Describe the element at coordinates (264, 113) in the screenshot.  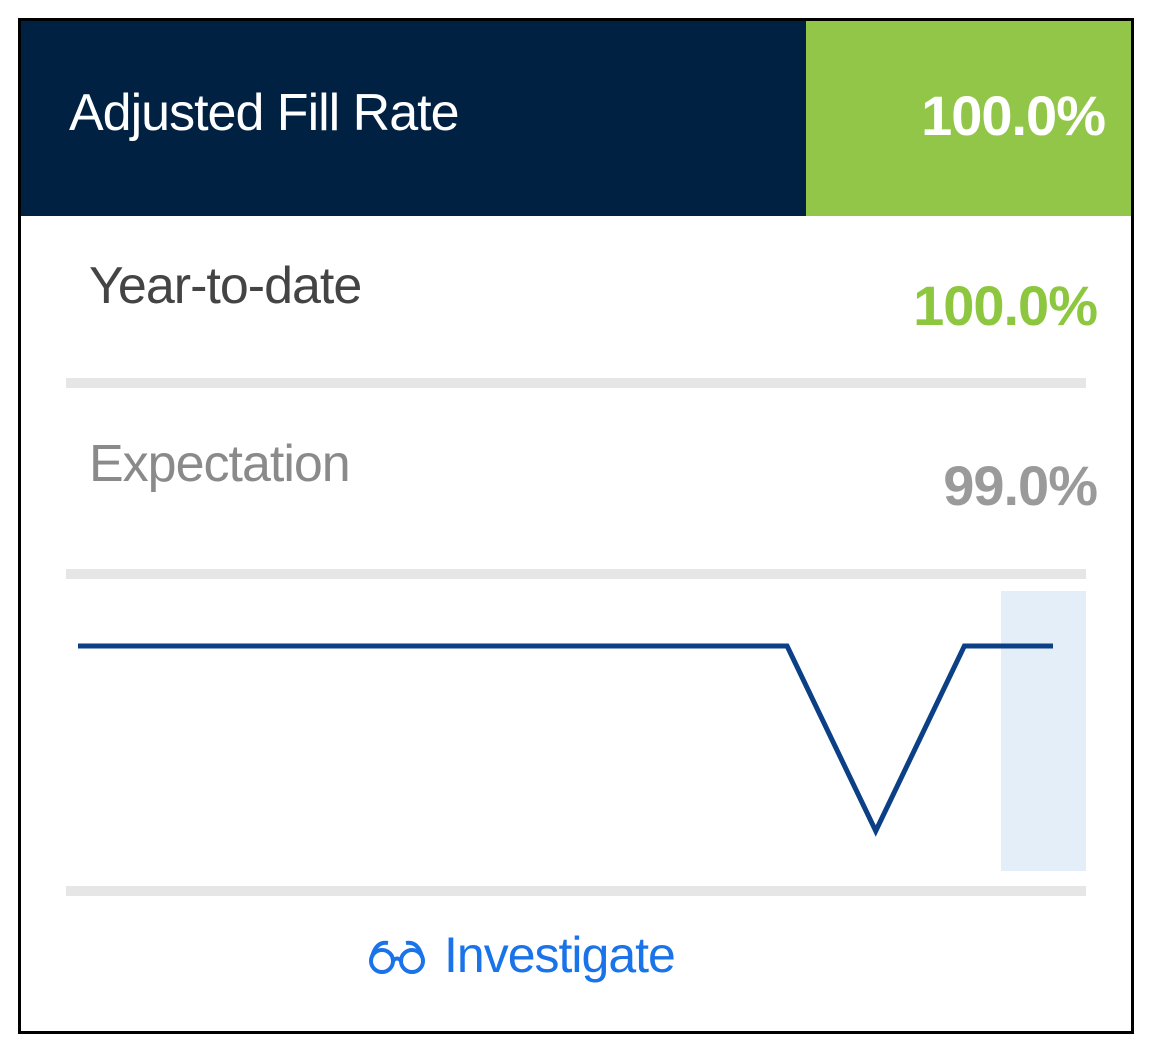
I see `card-title: Adjusted Fill Rate` at that location.